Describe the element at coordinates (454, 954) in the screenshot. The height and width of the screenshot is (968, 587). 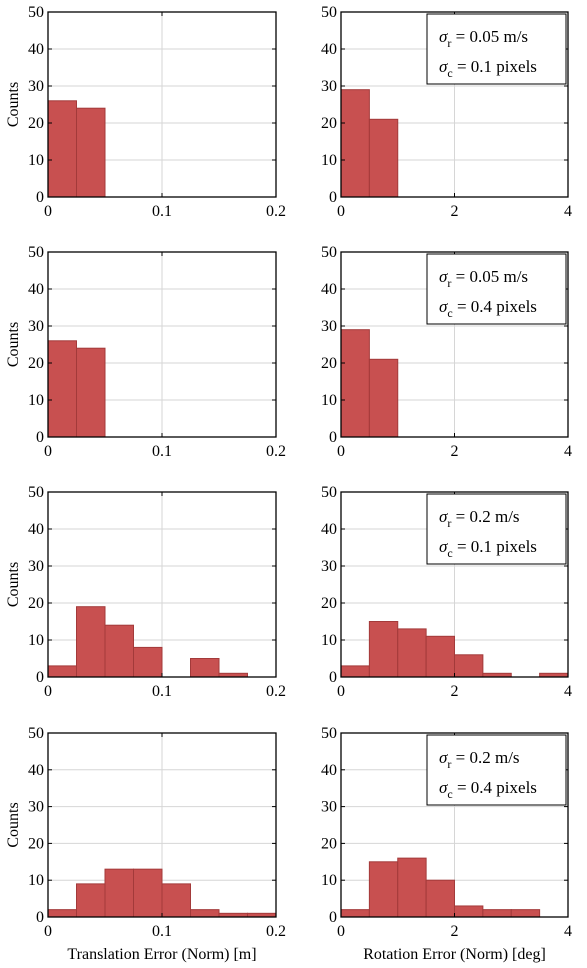
I see `x-axis-label: Rotation Error (Norm) [deg]` at that location.